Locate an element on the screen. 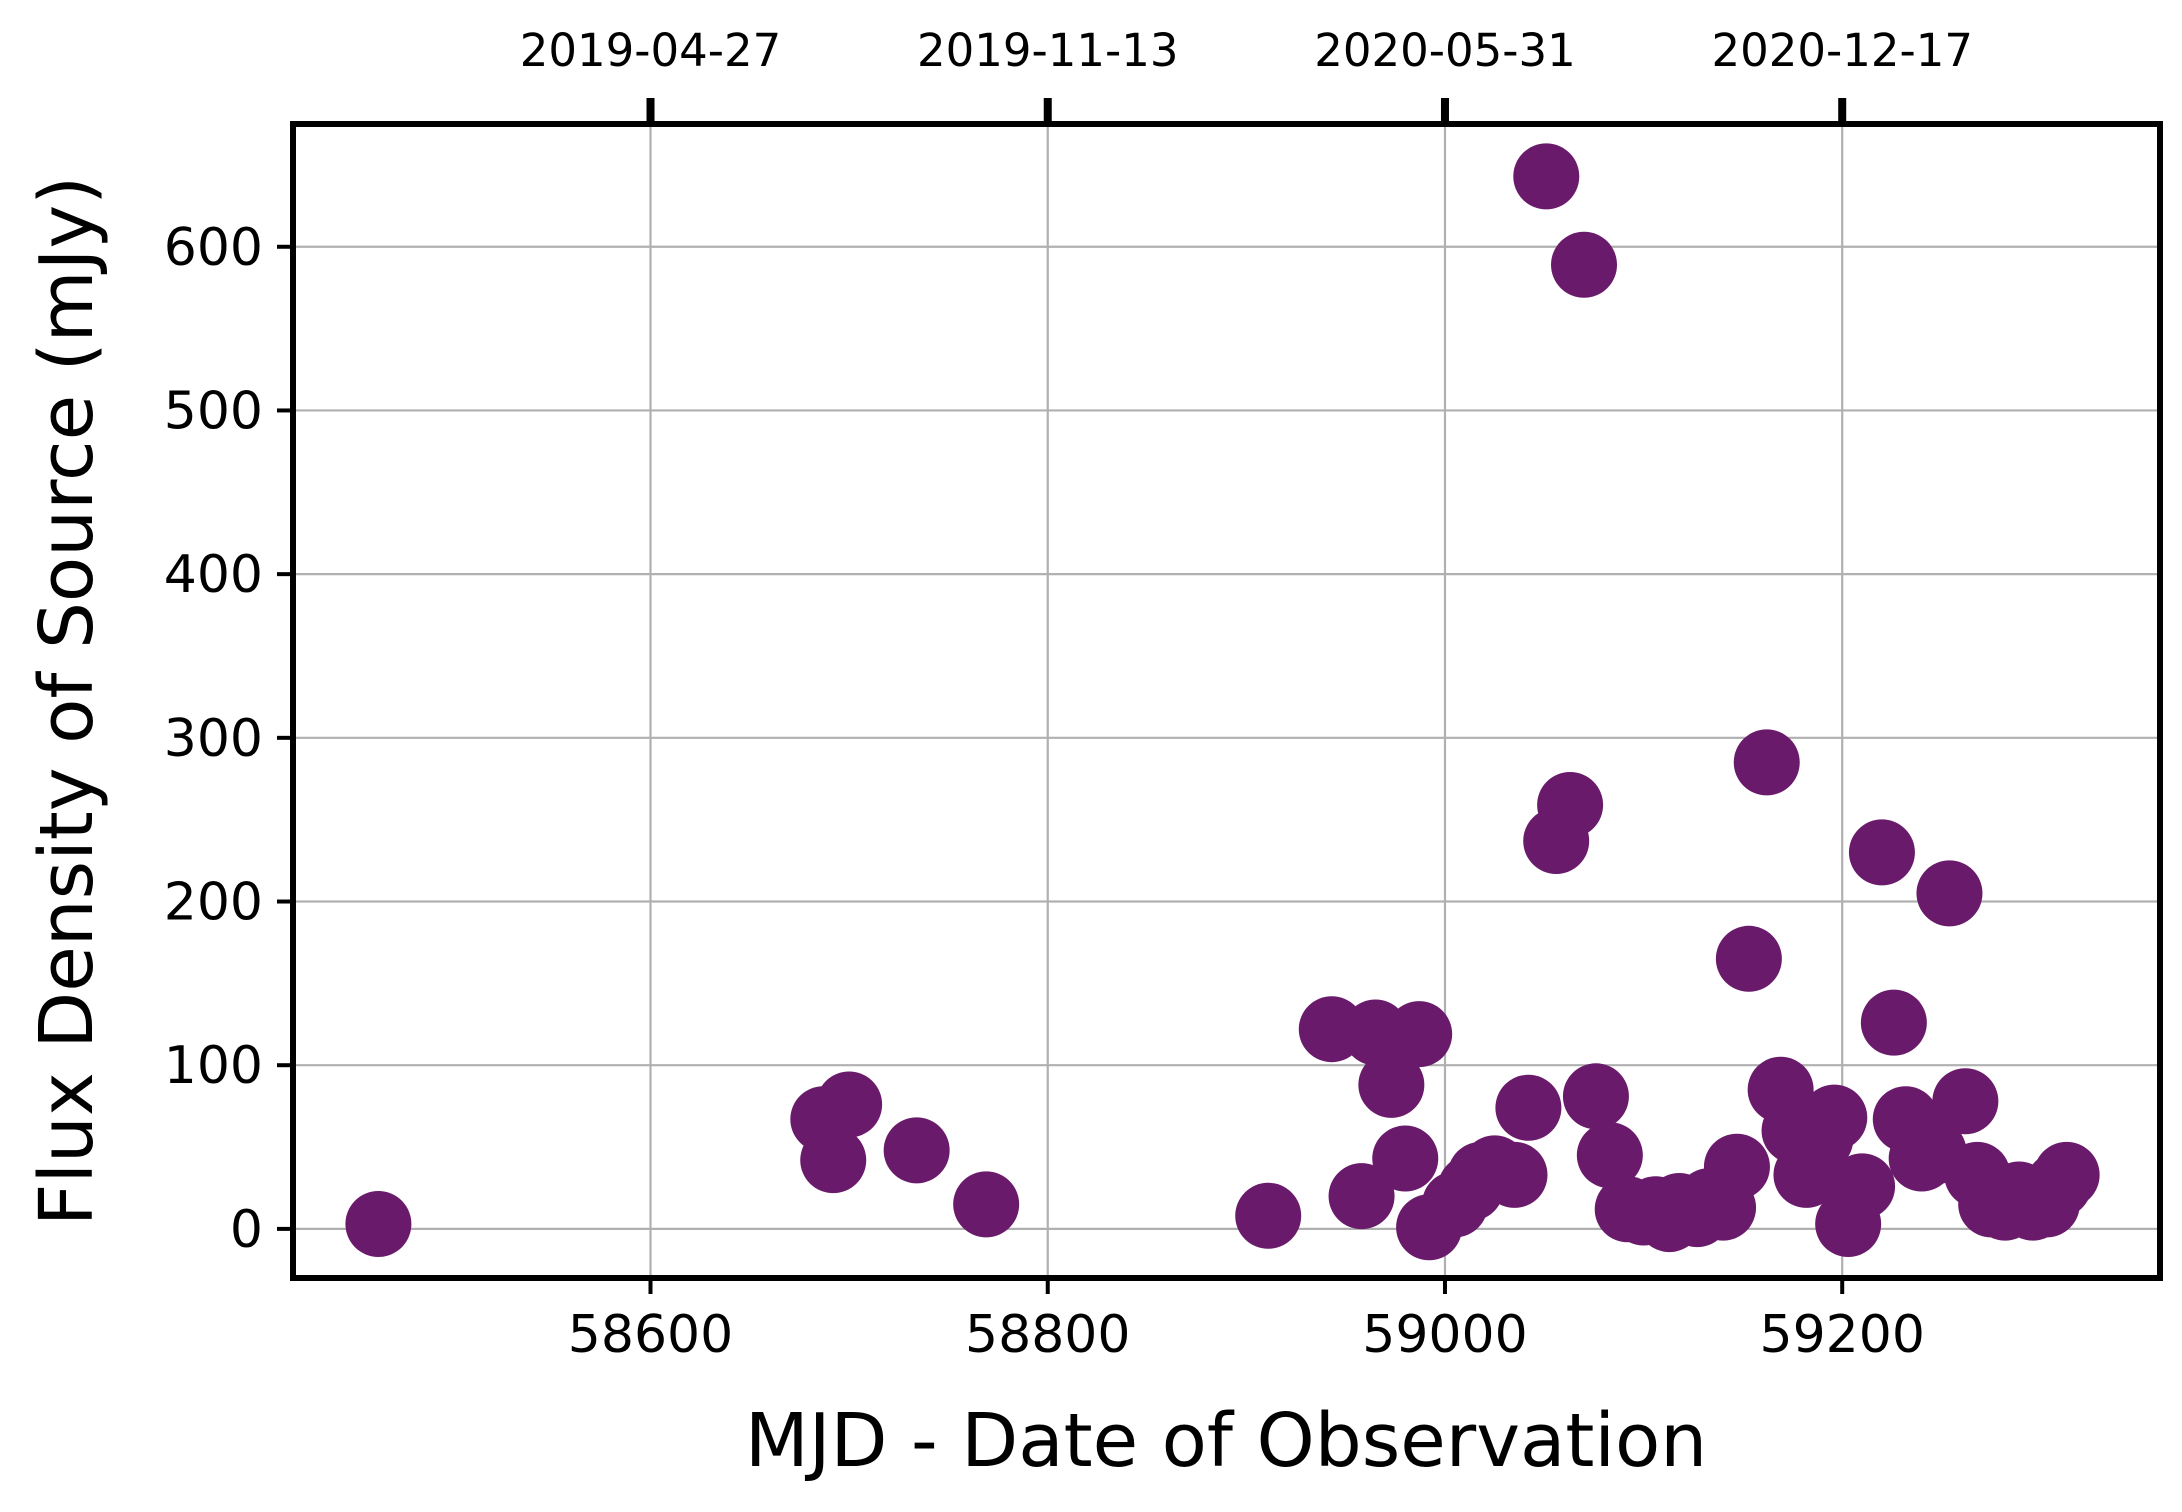 The width and height of the screenshot is (2182, 1512). y-tick-label: 400 is located at coordinates (213, 575).